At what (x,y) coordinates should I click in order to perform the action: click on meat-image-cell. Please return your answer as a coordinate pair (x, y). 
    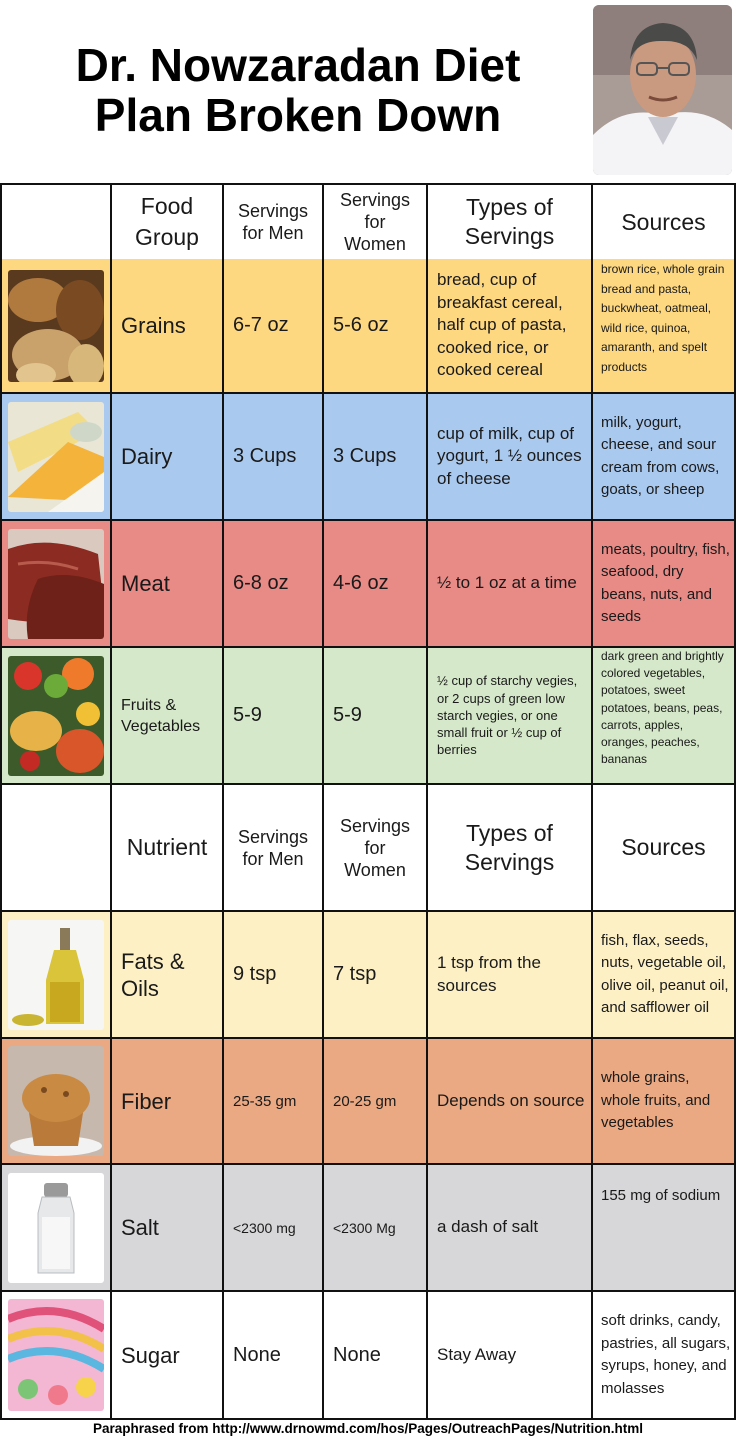
    Looking at the image, I should click on (56, 584).